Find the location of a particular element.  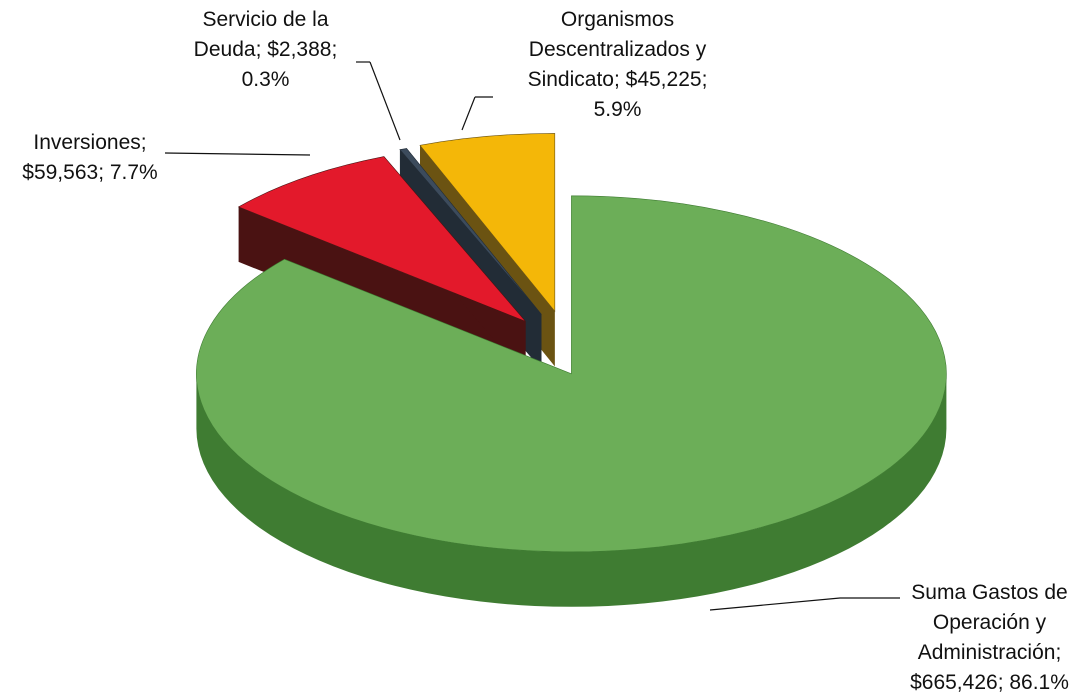

label-value: $2,388 is located at coordinates (299, 49).